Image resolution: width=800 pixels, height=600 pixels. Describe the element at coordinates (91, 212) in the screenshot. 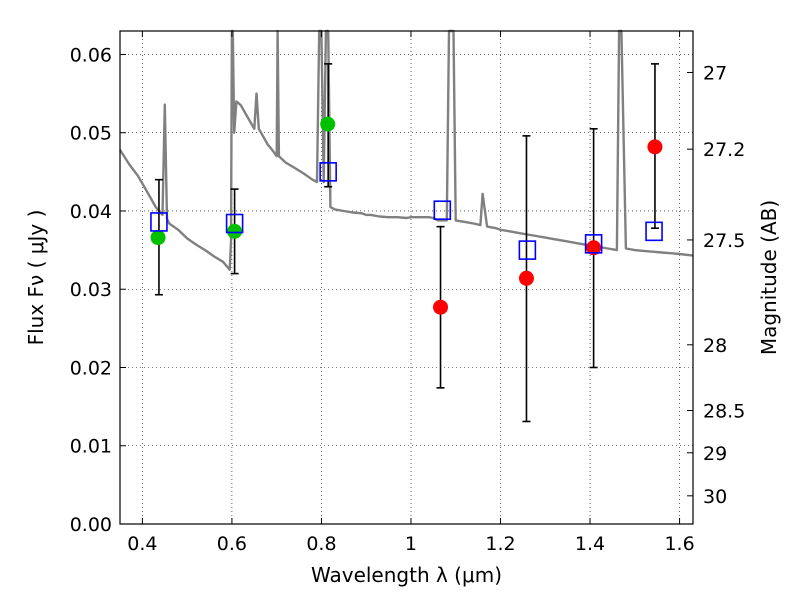

I see `y-tick-label: 0.04` at that location.